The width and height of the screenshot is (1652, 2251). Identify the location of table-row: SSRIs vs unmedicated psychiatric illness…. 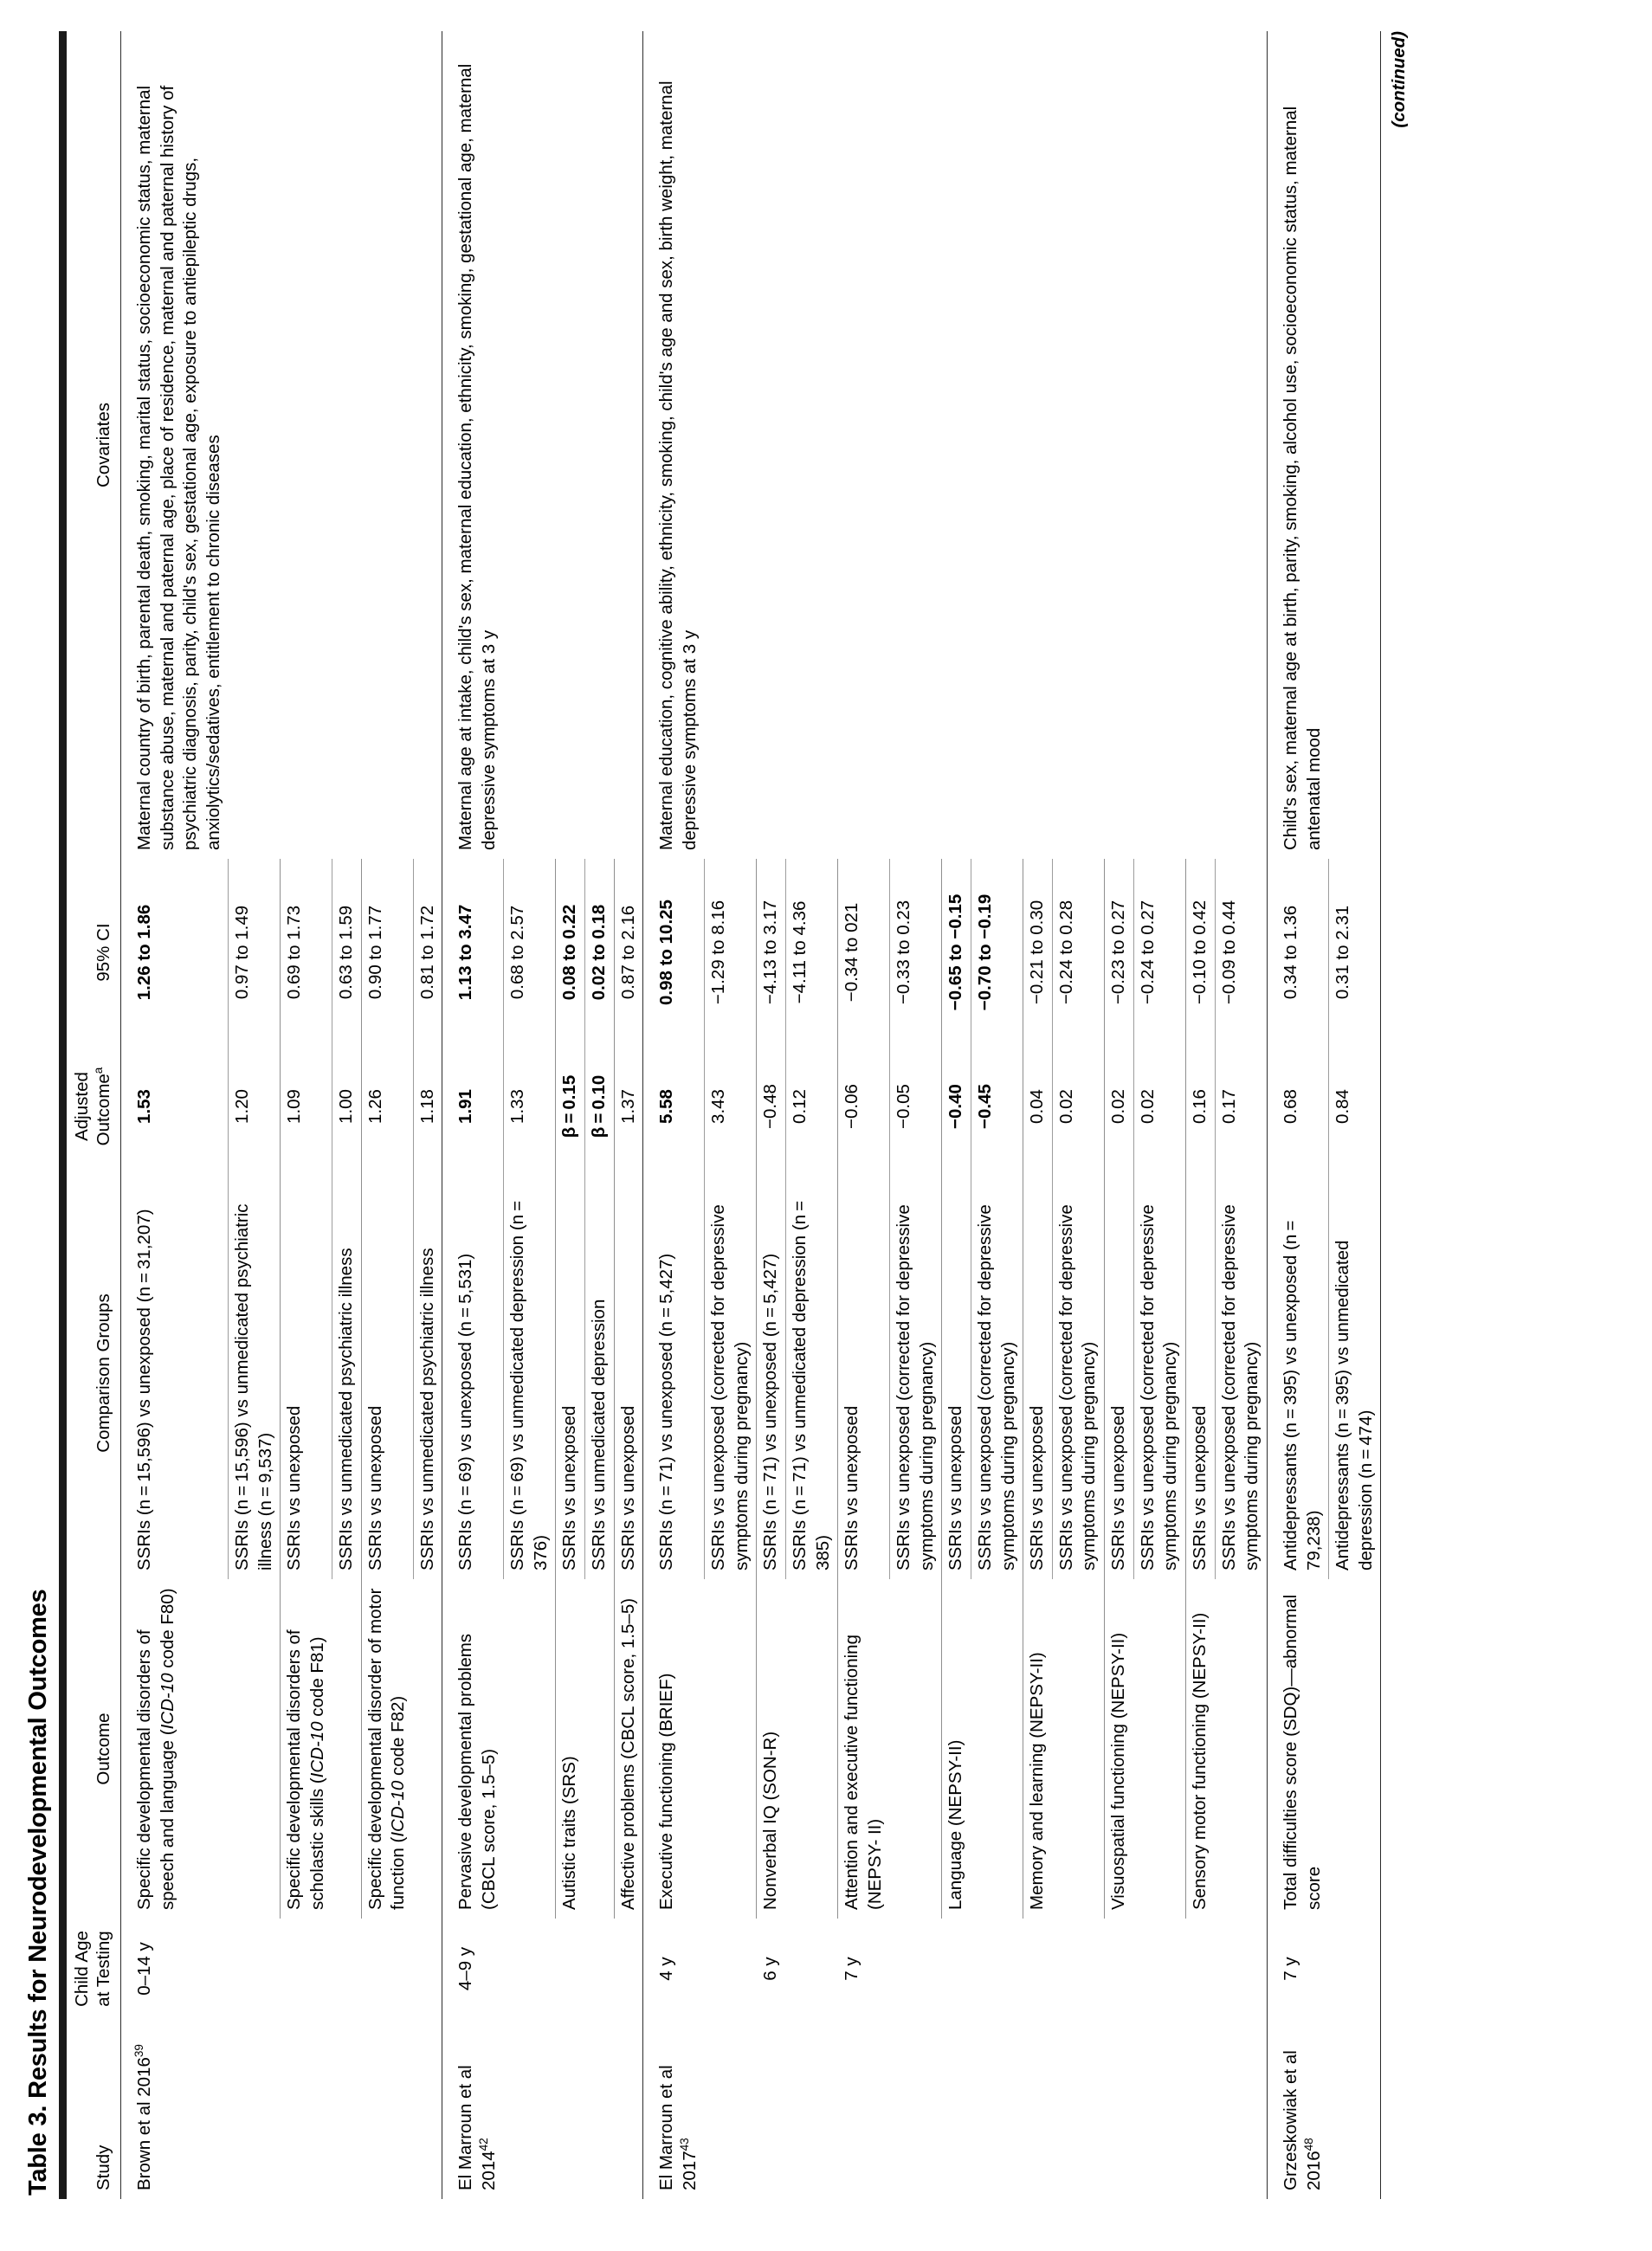
(427, 1115).